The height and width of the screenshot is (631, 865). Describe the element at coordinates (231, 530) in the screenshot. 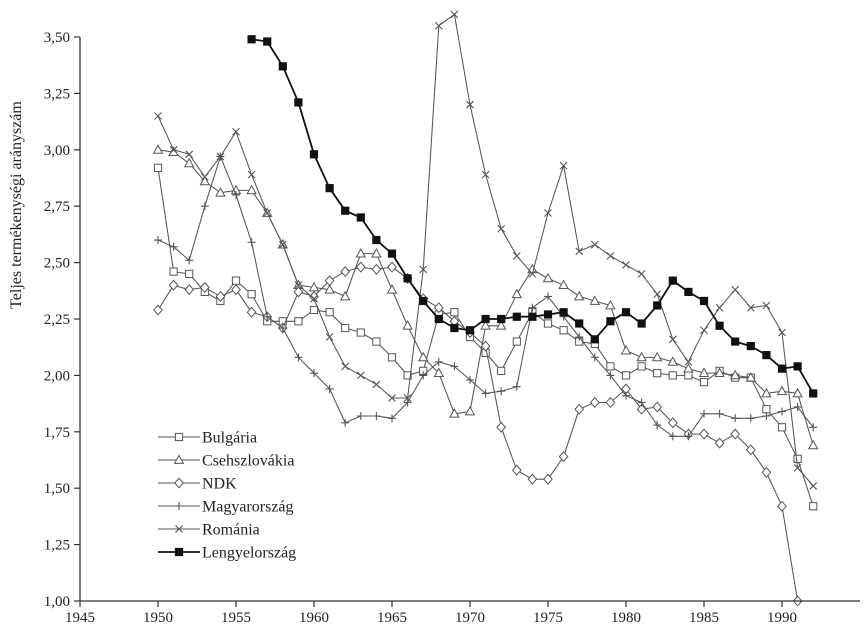

I see `legend-label: Románia` at that location.